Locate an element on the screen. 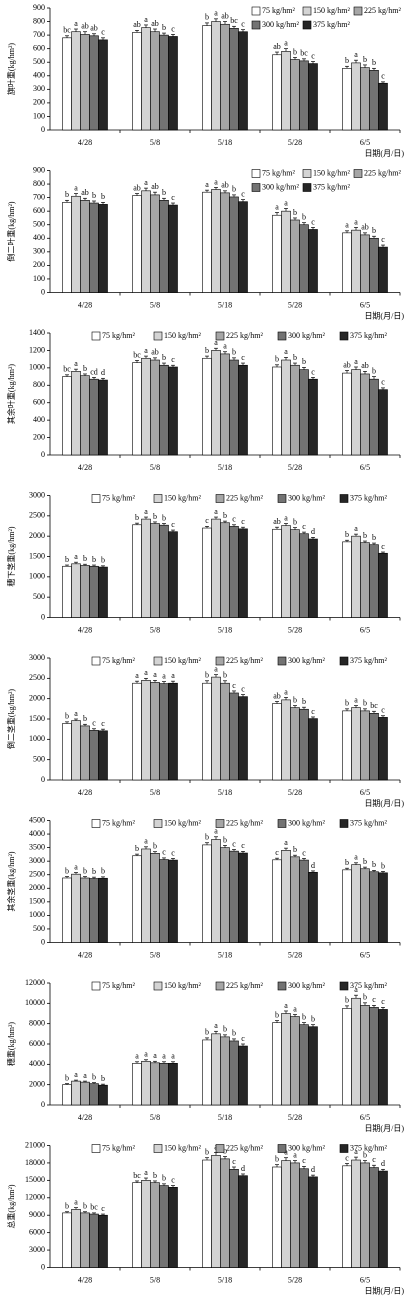  y-tick-label: 6000 is located at coordinates (37, 1043).